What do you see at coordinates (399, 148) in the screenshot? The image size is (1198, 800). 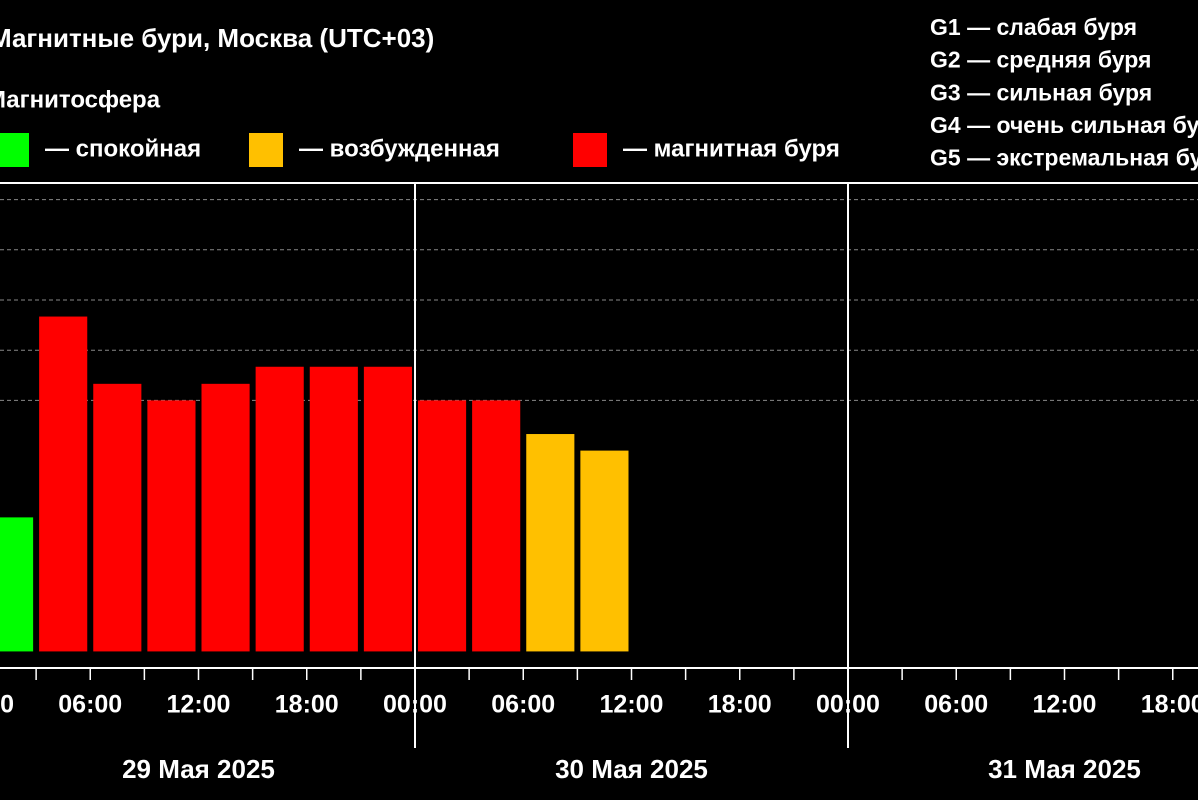 I see `legend-label: — возбужденная` at bounding box center [399, 148].